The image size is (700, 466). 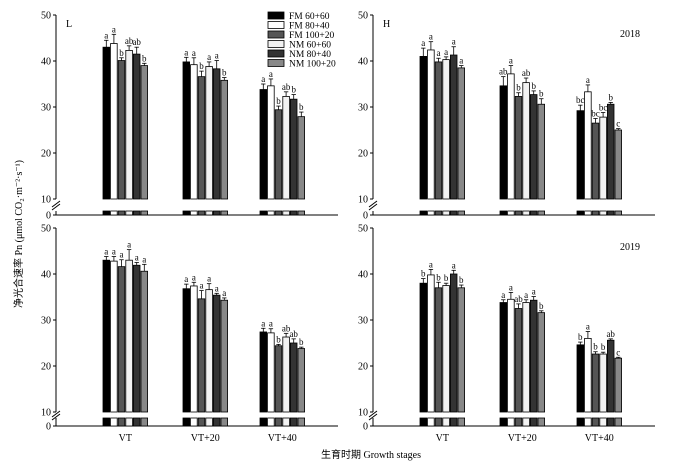 I want to click on legend-label: NM 80+40, so click(x=310, y=55).